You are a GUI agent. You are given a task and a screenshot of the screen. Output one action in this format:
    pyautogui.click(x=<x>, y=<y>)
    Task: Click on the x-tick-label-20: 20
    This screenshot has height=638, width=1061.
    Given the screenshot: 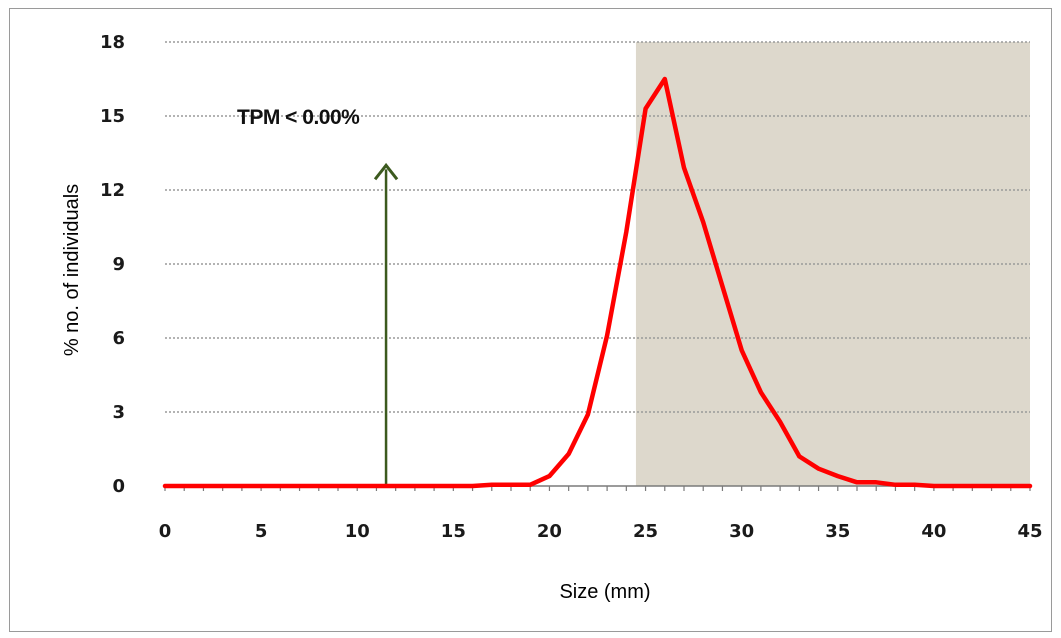 What is the action you would take?
    pyautogui.click(x=549, y=531)
    